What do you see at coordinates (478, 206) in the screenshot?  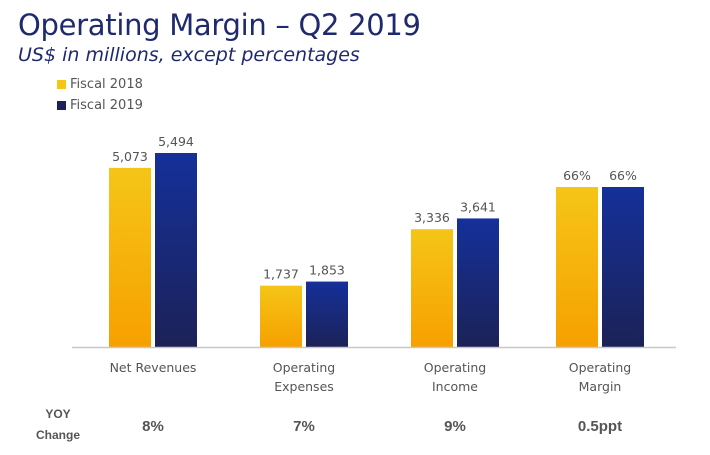 I see `data-label-operating-income-fiscal-2019: 3,641` at bounding box center [478, 206].